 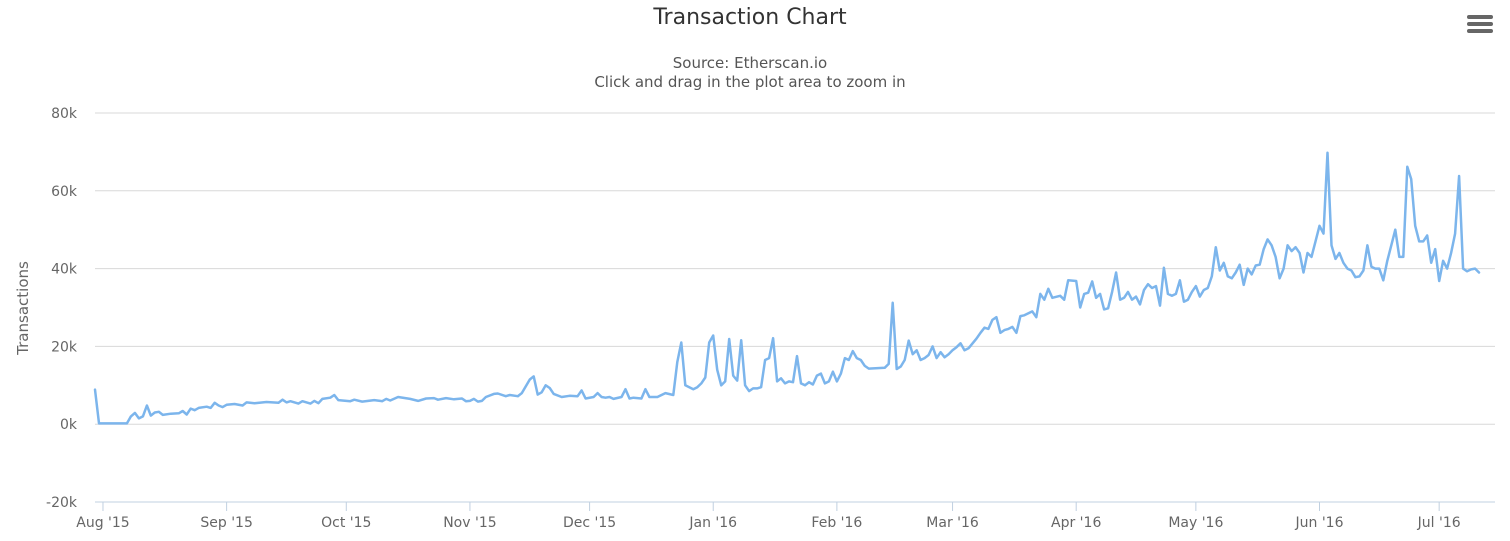 I want to click on hamburger-menu-icon, so click(x=1480, y=26).